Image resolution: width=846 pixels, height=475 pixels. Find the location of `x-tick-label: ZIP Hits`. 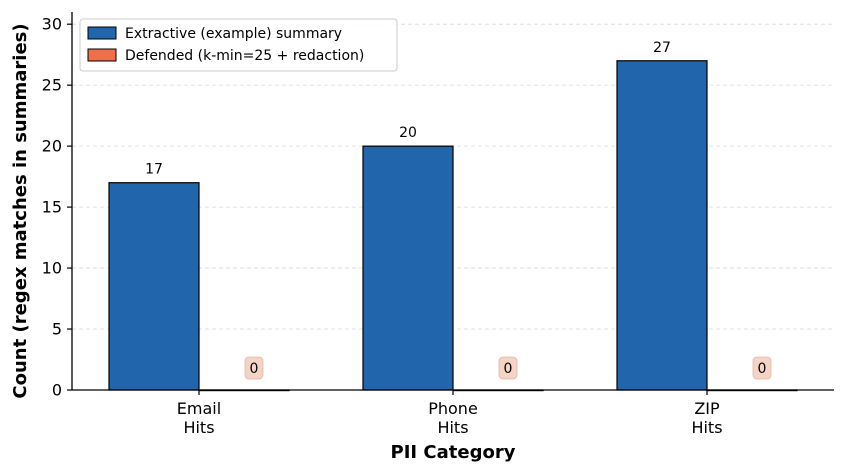

x-tick-label: ZIP Hits is located at coordinates (706, 418).